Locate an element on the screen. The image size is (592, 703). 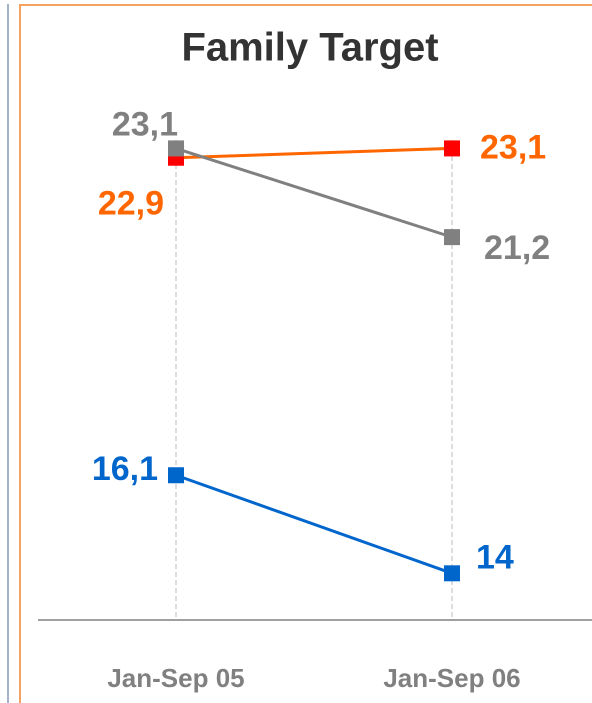
data-label: 16,1 is located at coordinates (125, 469).